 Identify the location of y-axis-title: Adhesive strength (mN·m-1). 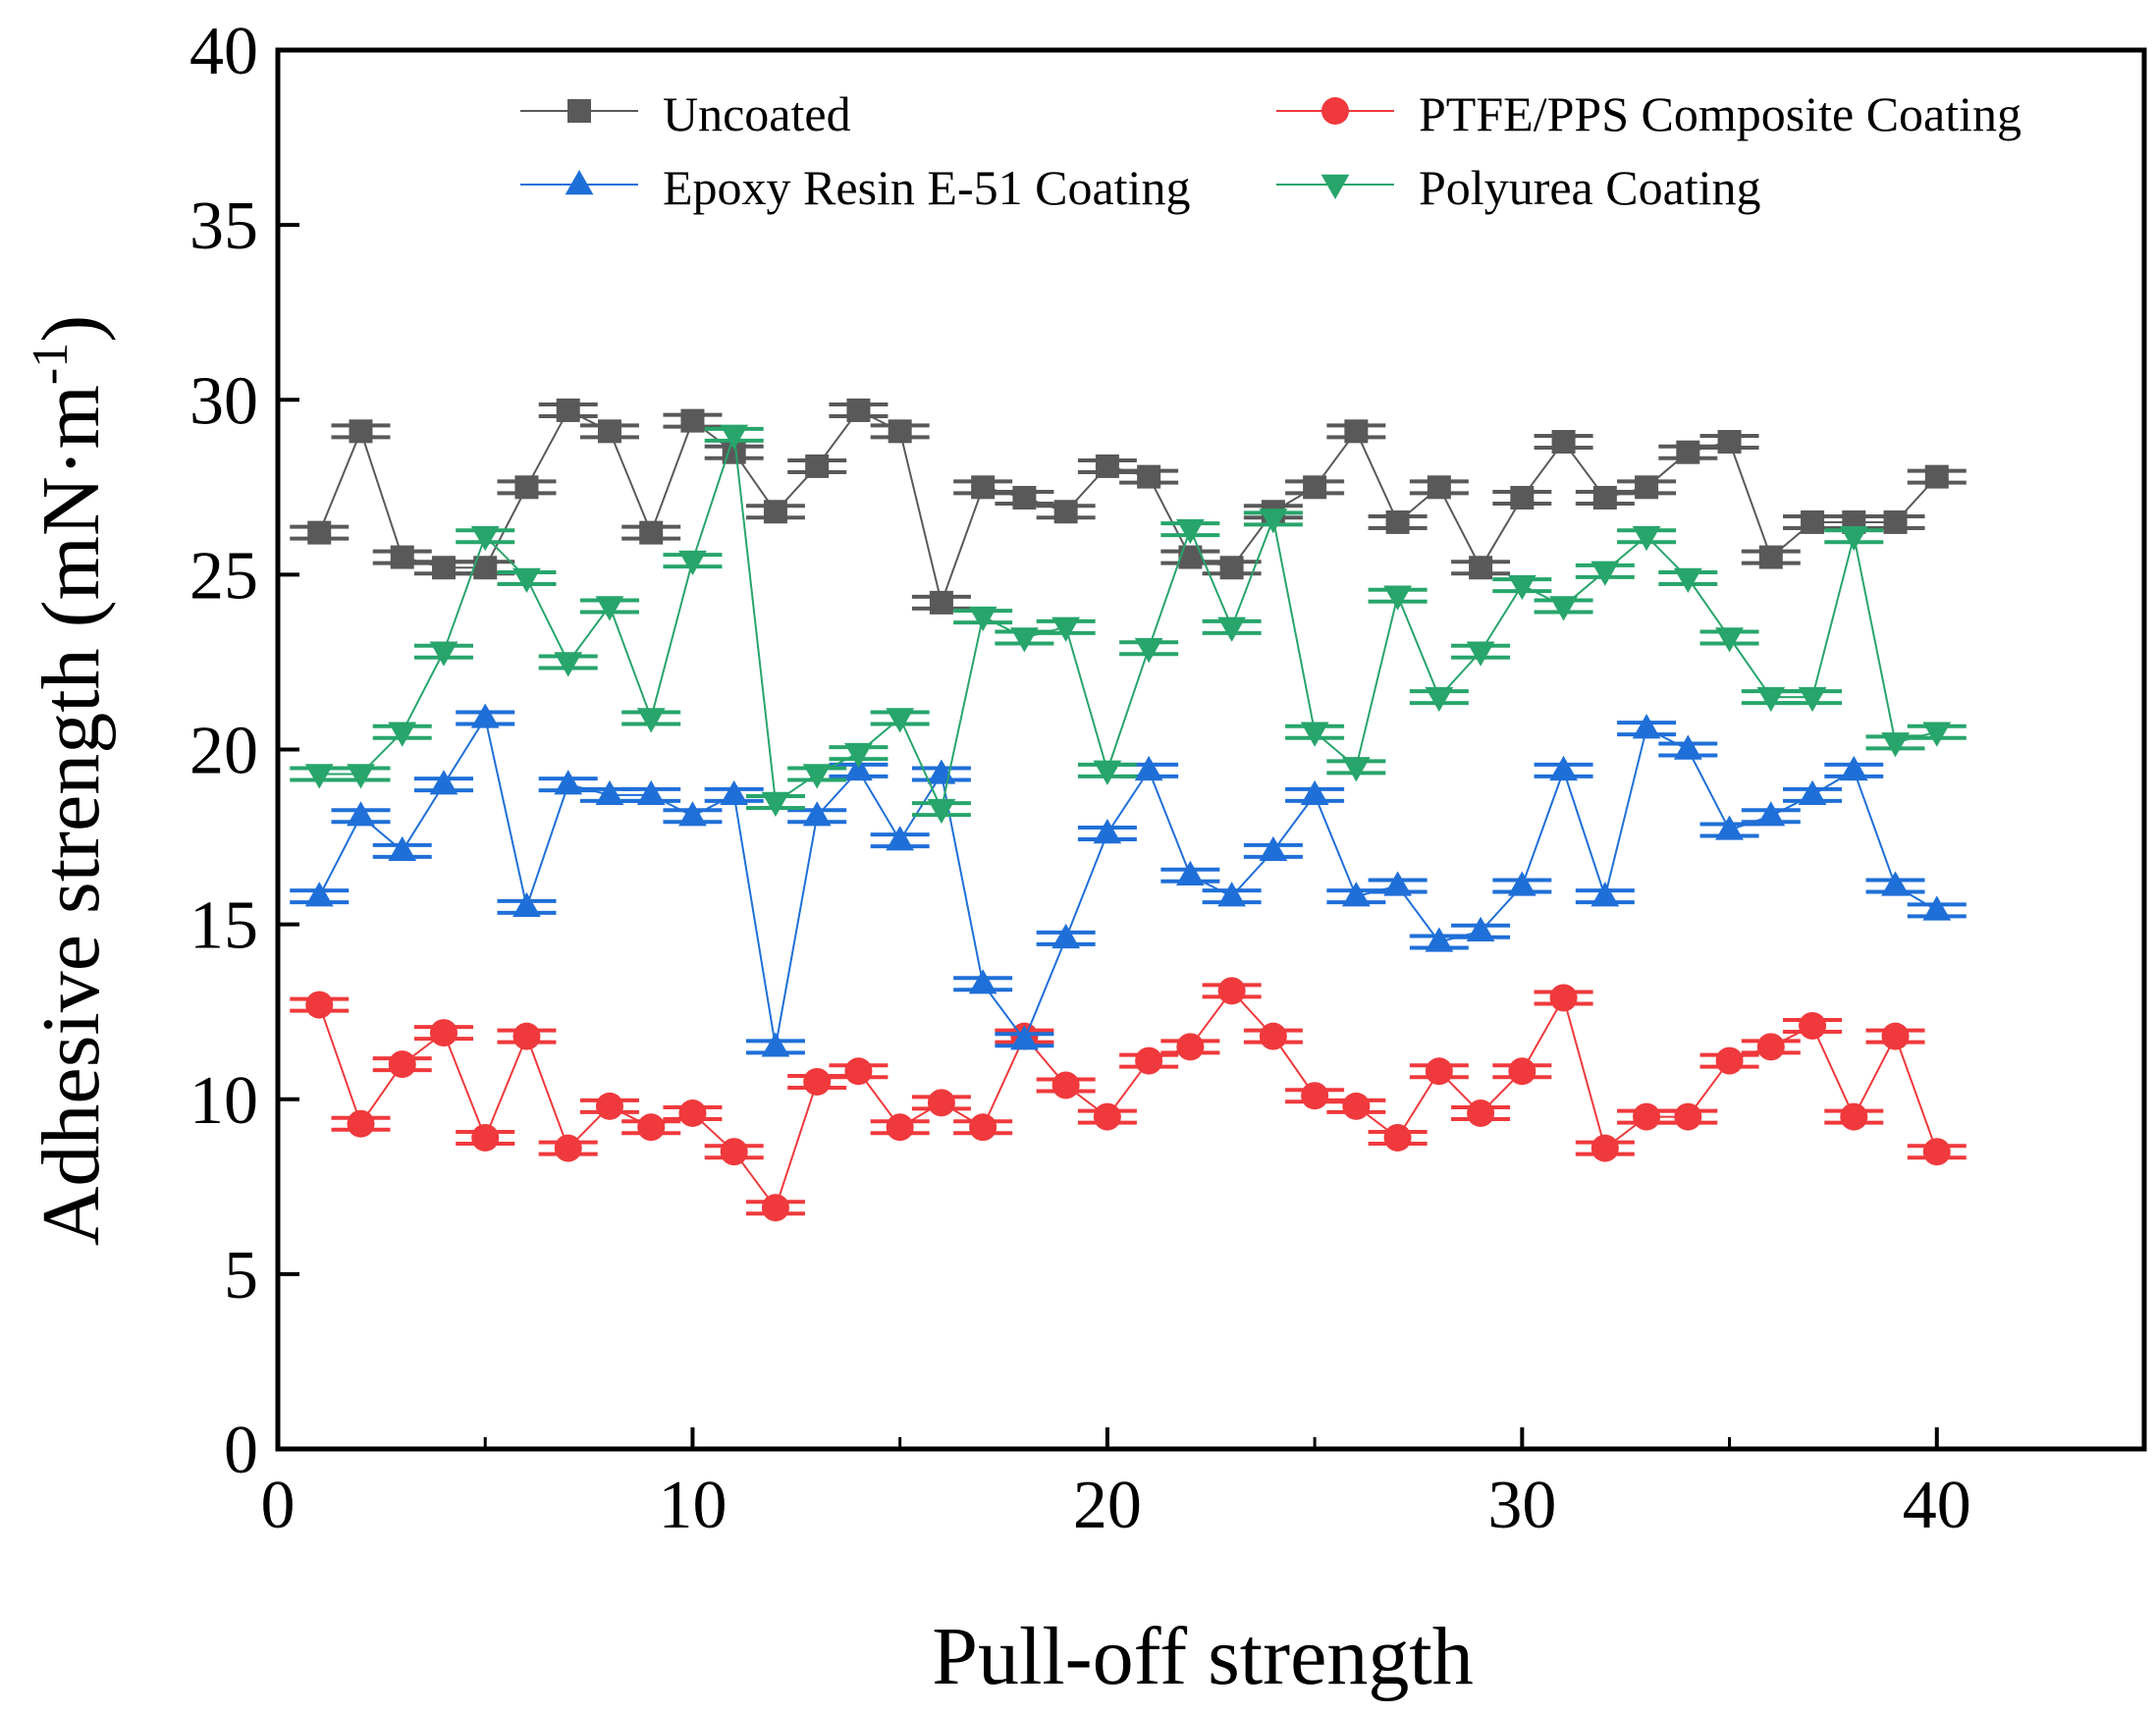
(70, 780).